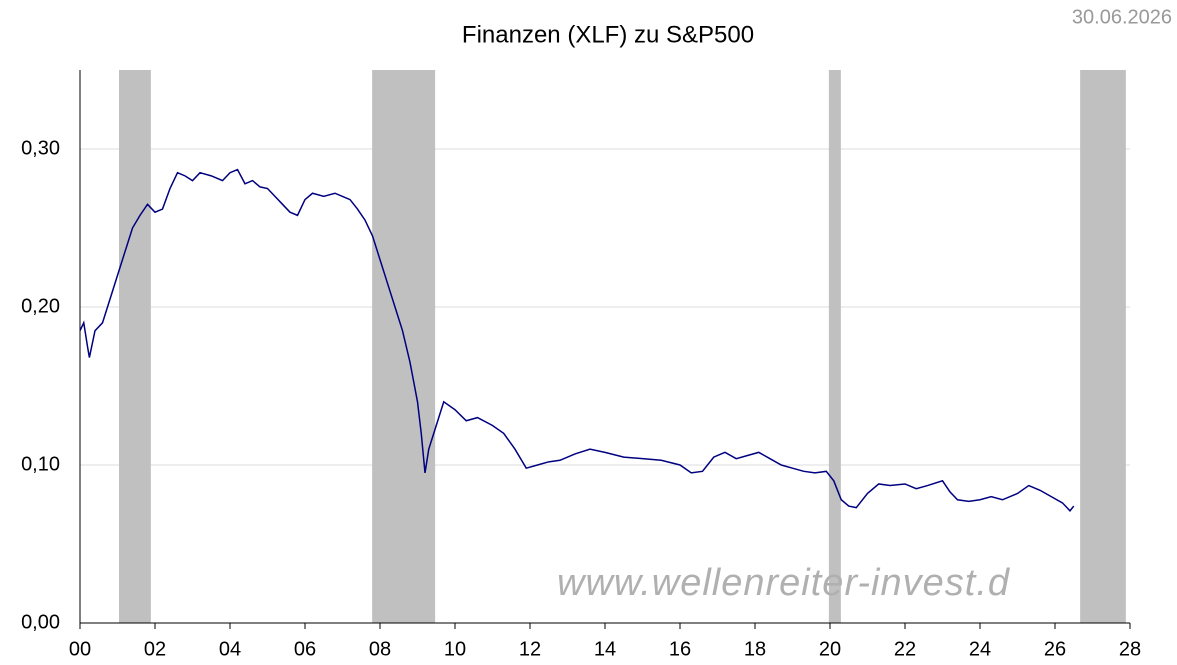  Describe the element at coordinates (680, 649) in the screenshot. I see `x-tick-label: 16` at that location.